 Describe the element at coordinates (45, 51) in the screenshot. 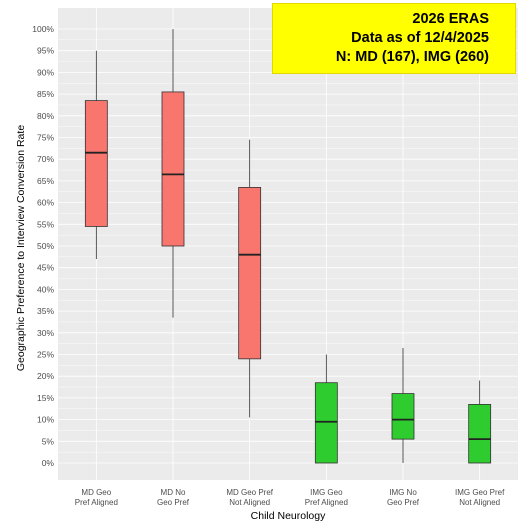

I see `y-tick-label: 95%` at that location.